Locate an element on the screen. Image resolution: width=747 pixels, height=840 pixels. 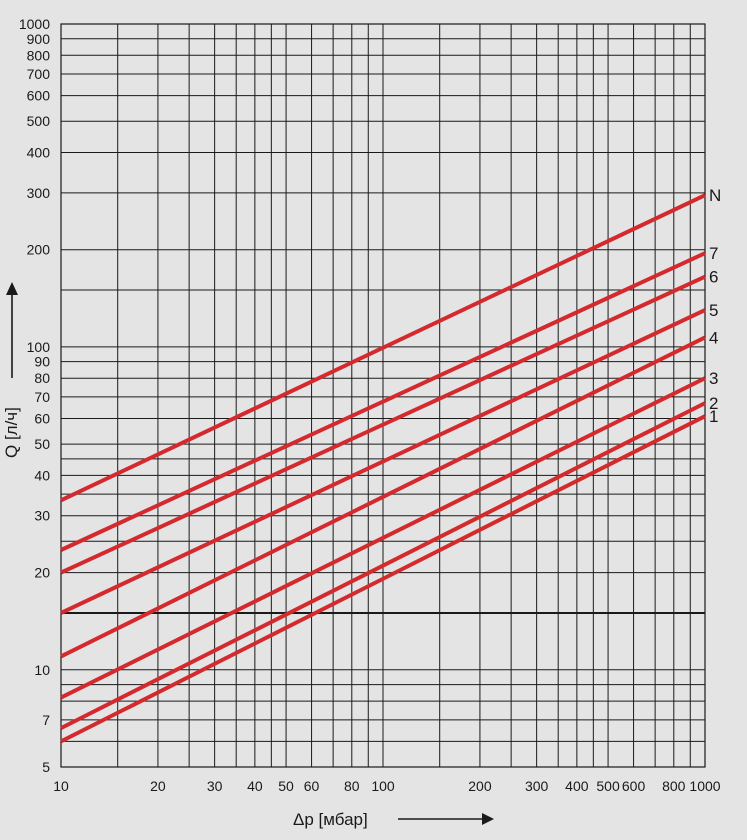
y-tick-label: 70 is located at coordinates (42, 397).